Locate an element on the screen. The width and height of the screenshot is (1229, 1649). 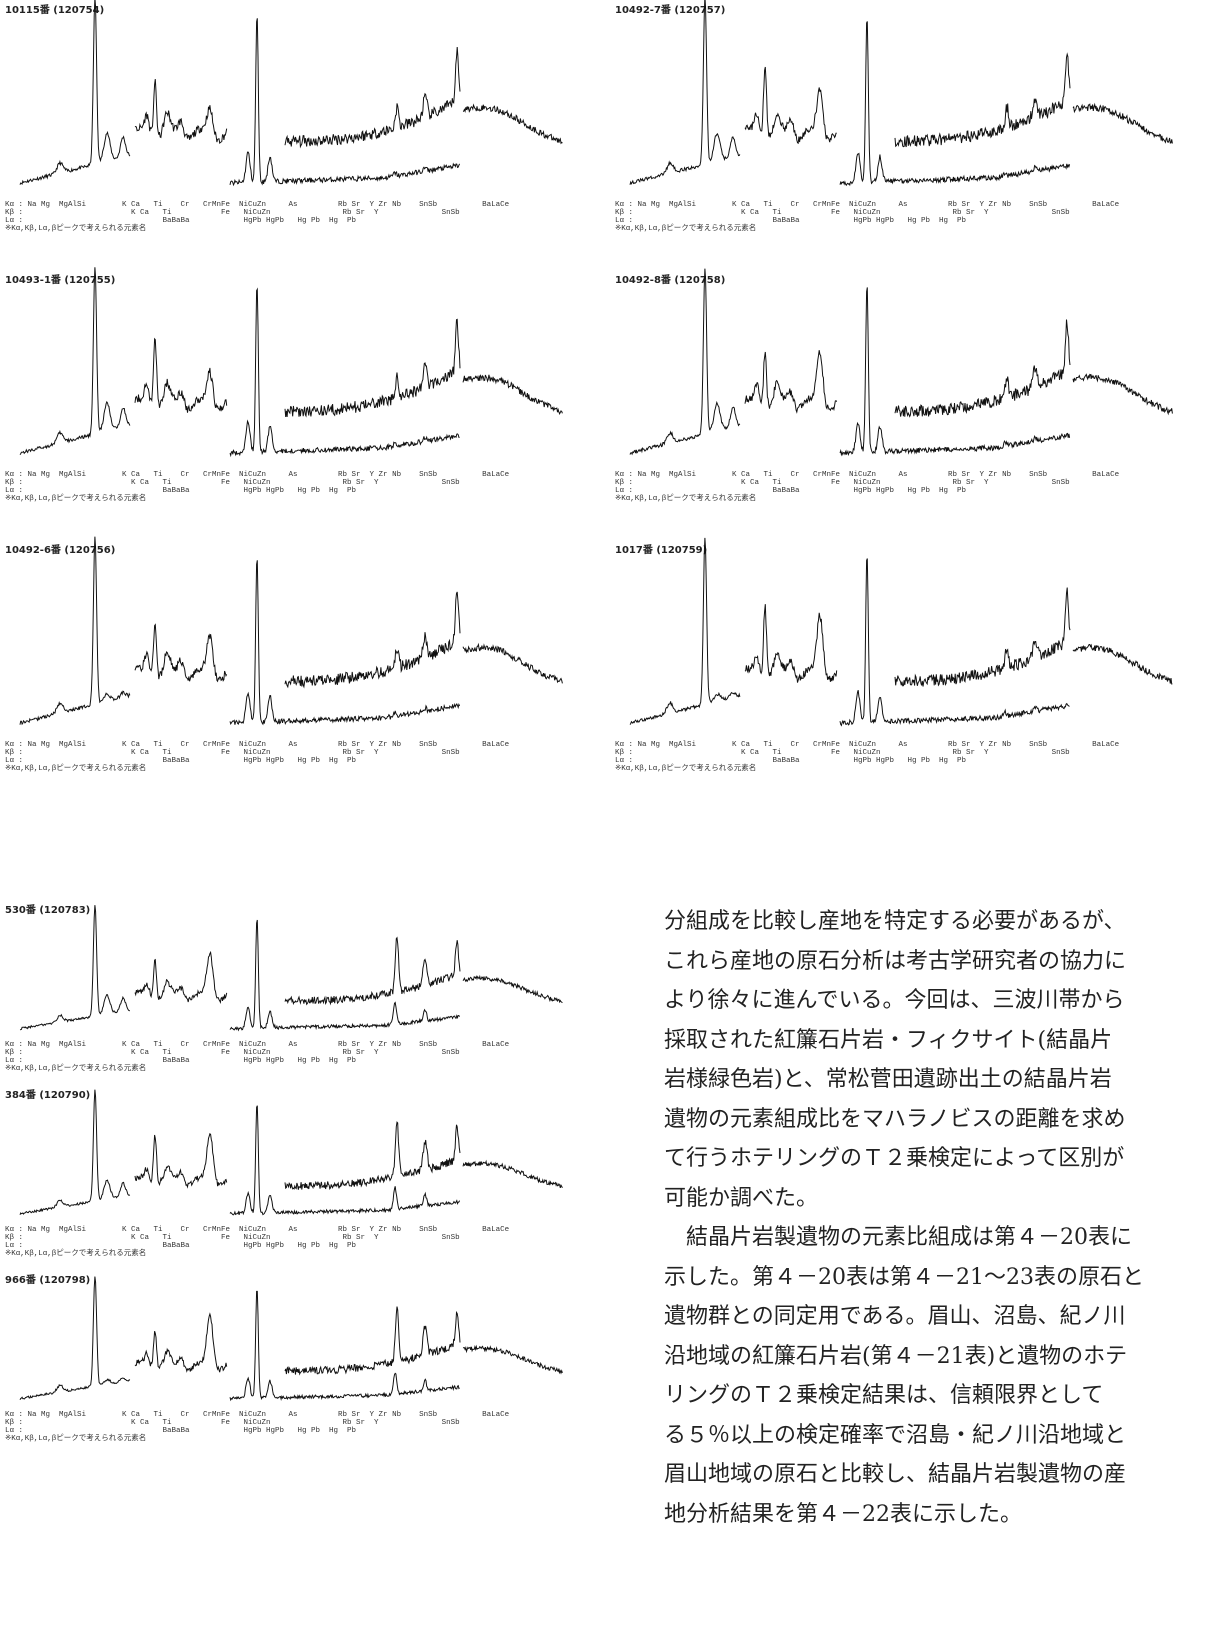
text-line: て行うホテリングのＴ２乗検定によって区別が is located at coordinates (894, 1158).